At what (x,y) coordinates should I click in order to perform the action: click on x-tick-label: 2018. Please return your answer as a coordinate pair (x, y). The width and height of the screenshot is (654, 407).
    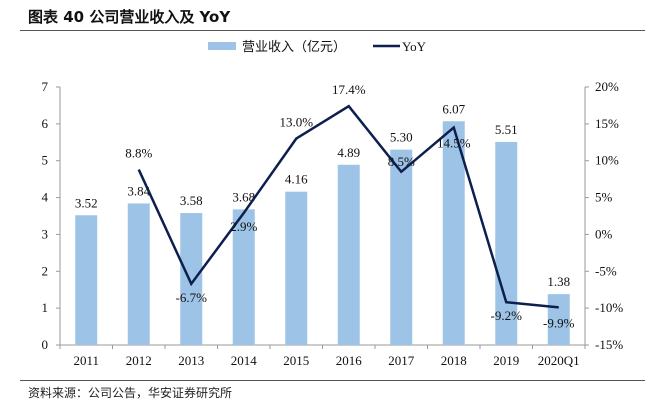
    Looking at the image, I should click on (454, 360).